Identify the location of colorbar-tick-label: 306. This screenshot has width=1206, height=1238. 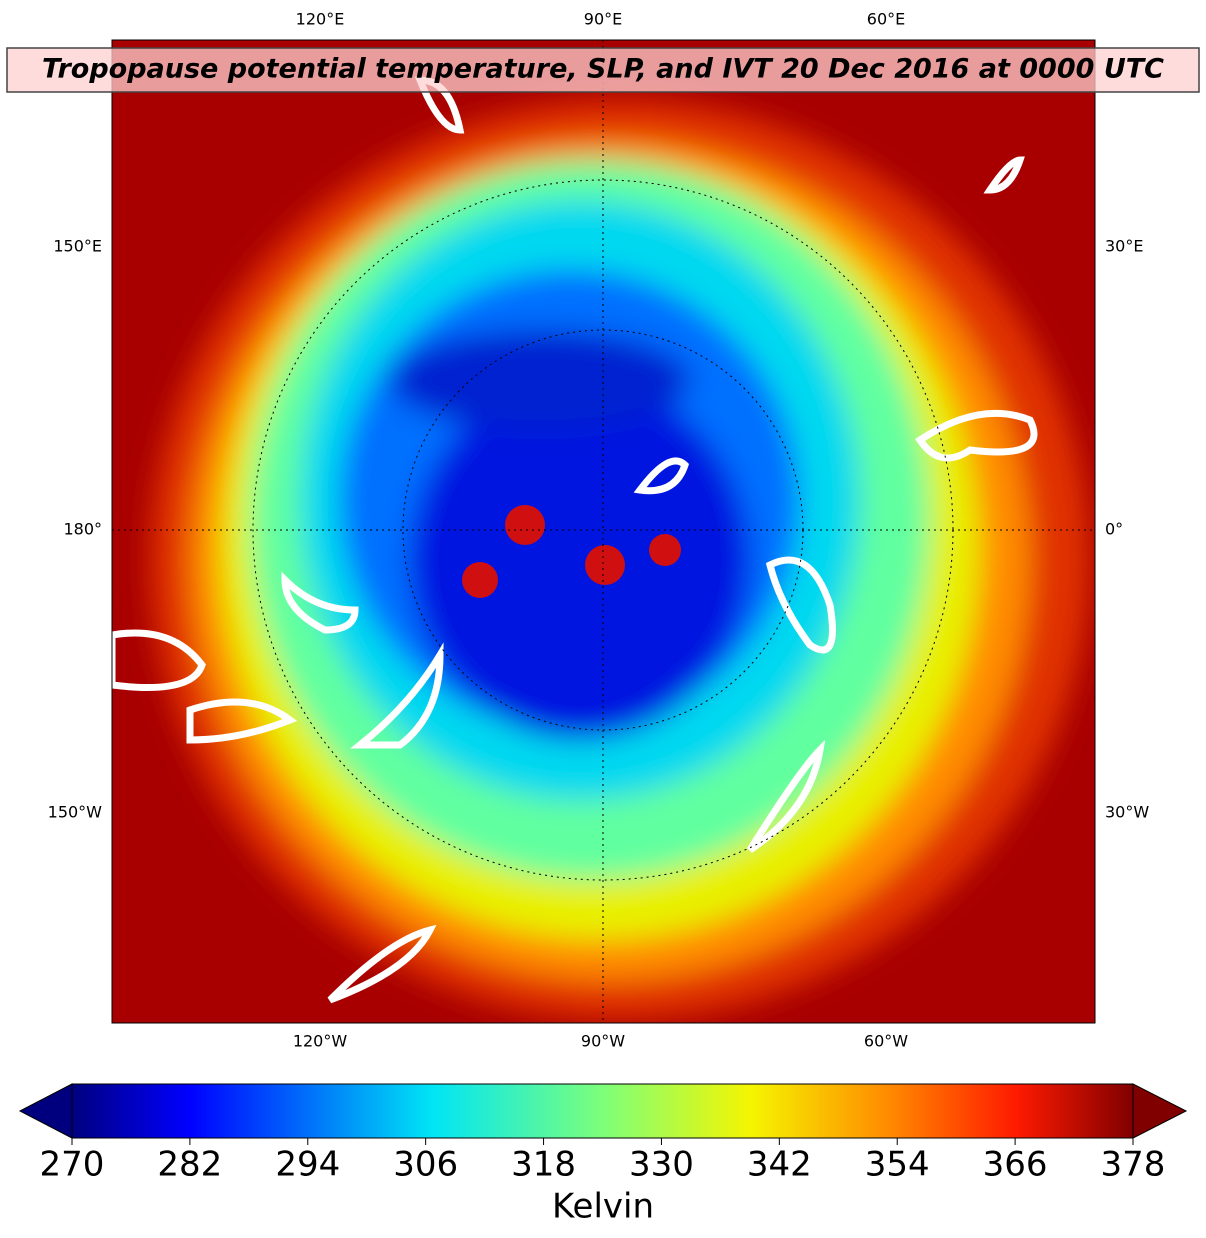
(425, 1165).